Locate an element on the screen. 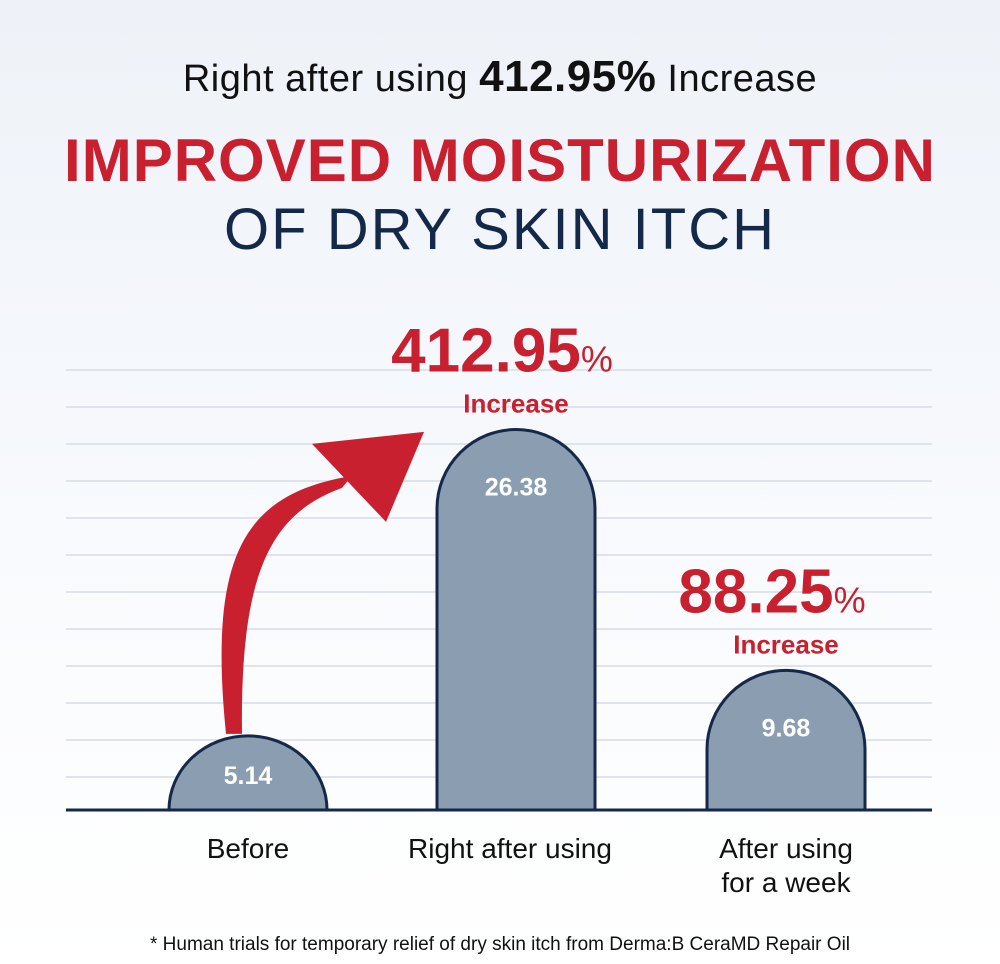  bar-value-label: 5.14 is located at coordinates (248, 776).